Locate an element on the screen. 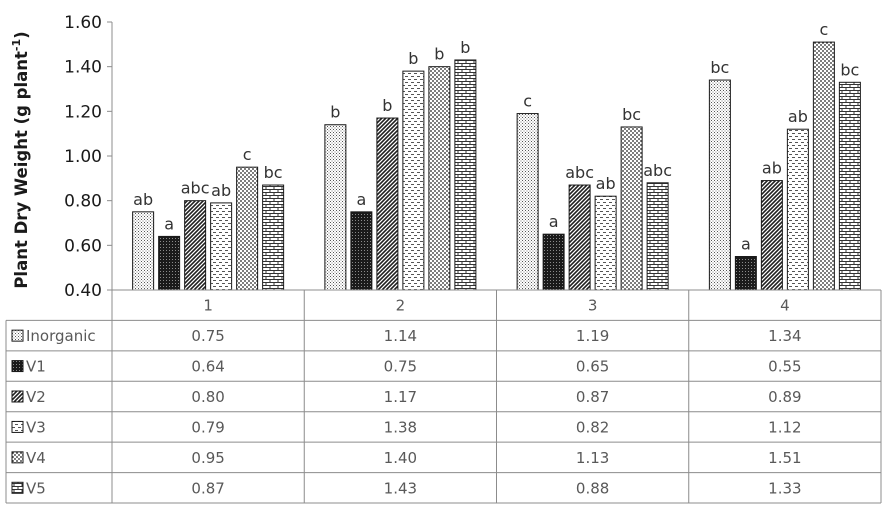 The width and height of the screenshot is (883, 509). legend-label: V2 is located at coordinates (36, 397).